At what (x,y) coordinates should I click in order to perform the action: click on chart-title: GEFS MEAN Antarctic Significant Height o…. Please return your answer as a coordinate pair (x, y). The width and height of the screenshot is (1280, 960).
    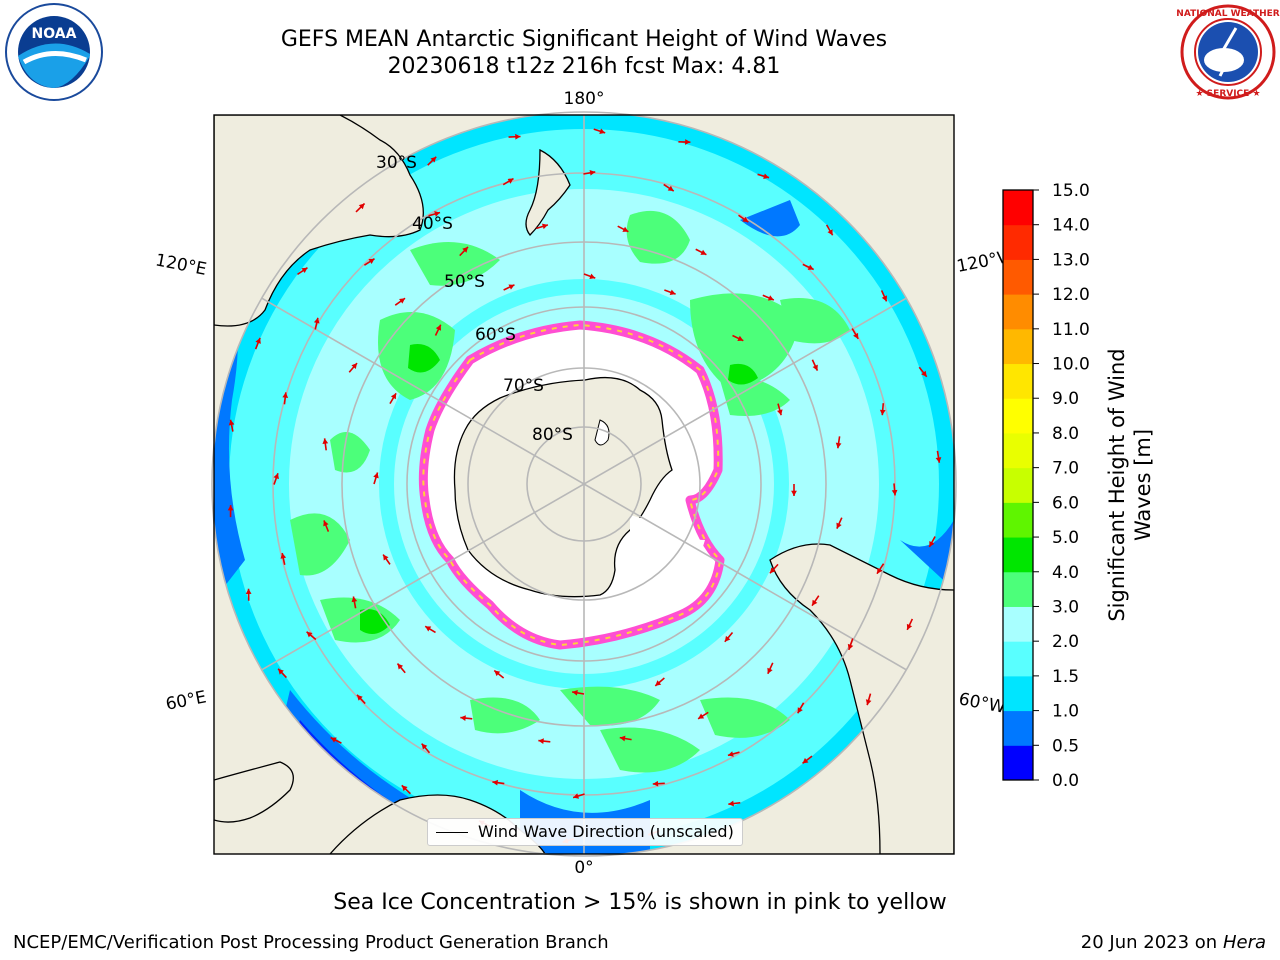
    Looking at the image, I should click on (584, 39).